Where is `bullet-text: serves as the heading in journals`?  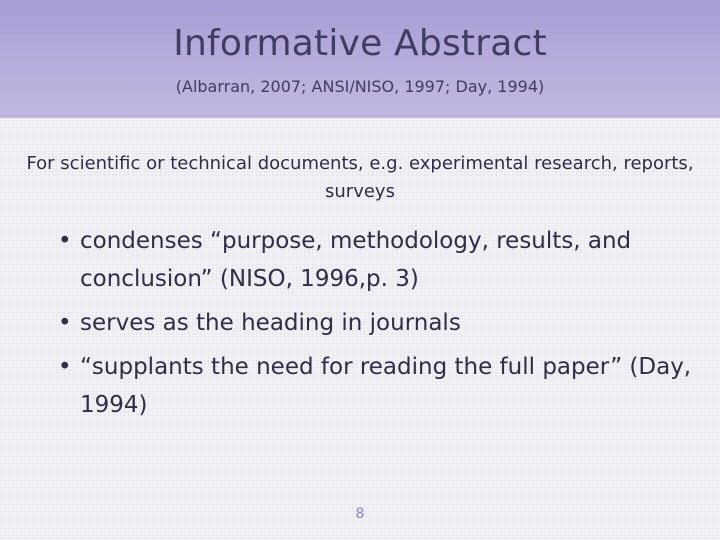 bullet-text: serves as the heading in journals is located at coordinates (270, 323).